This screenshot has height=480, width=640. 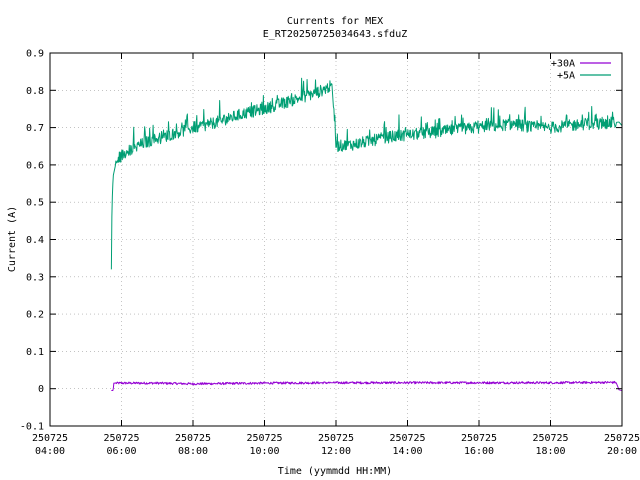 I want to click on series-line-plus30a, so click(x=367, y=386).